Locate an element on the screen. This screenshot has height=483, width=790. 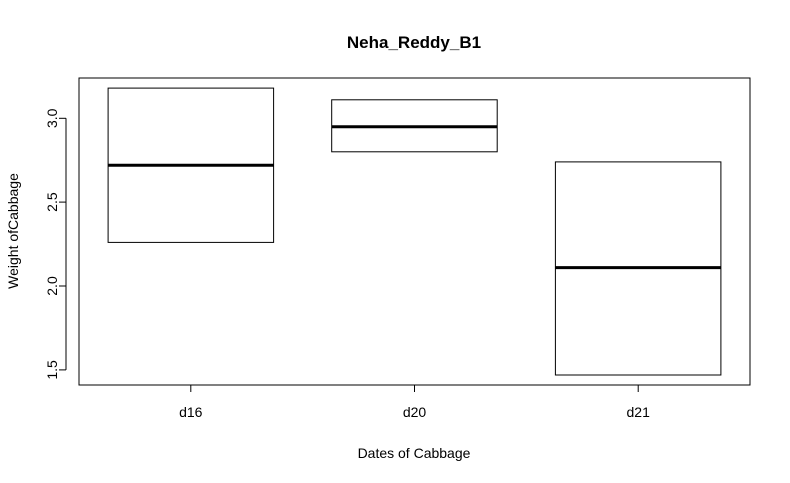
y-tick-label-2.5: 2.5 is located at coordinates (52, 202).